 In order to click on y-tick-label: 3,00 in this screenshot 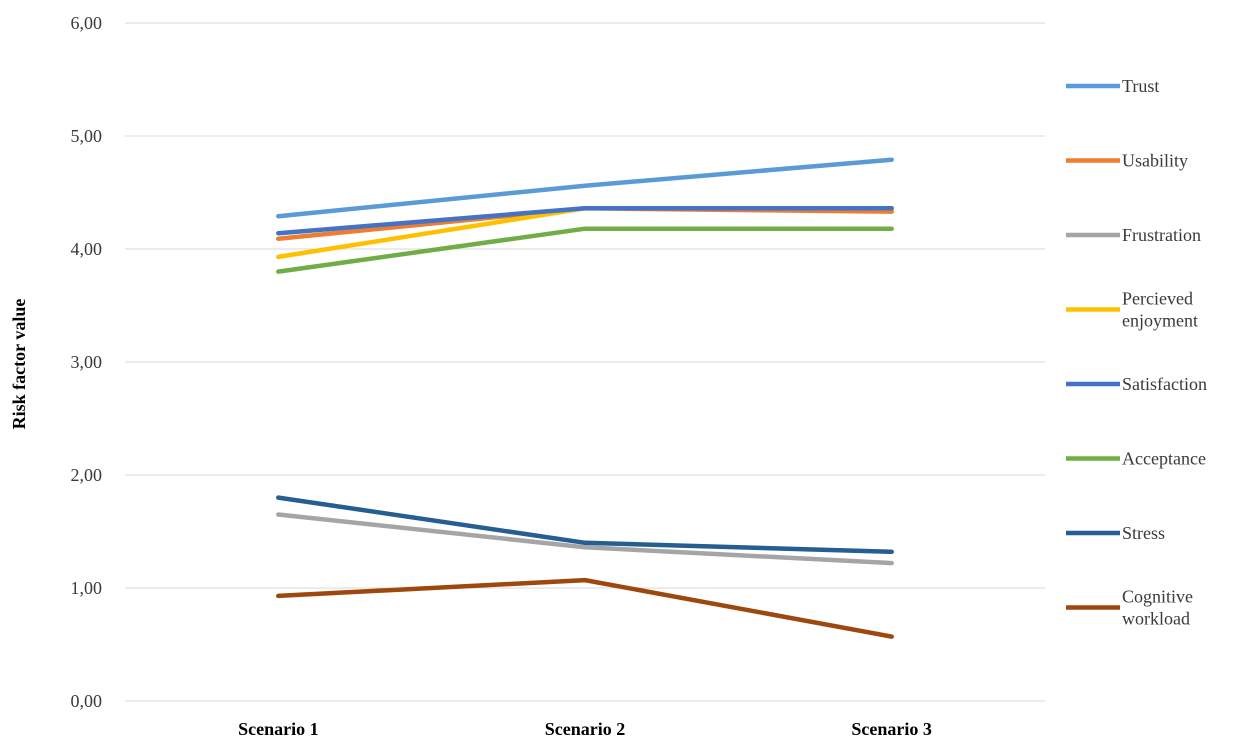, I will do `click(87, 362)`.